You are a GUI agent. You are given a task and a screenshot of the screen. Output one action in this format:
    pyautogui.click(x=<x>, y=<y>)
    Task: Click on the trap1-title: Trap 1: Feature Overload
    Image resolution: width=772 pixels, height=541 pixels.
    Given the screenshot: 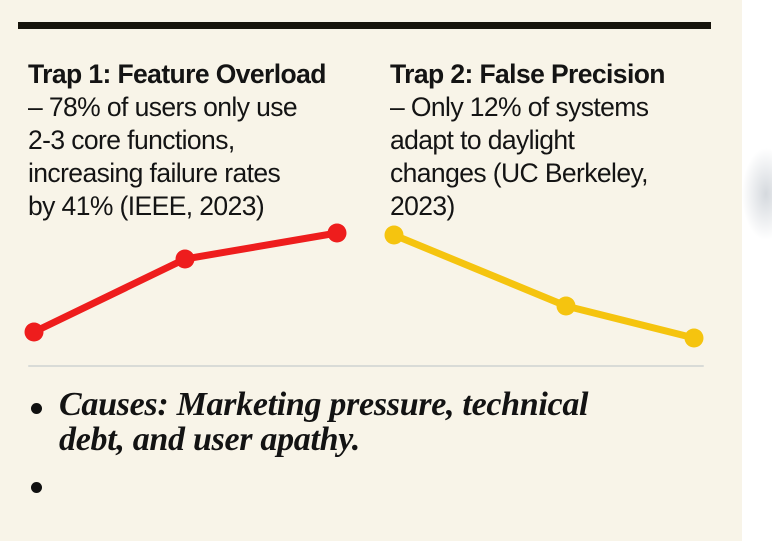 What is the action you would take?
    pyautogui.click(x=177, y=74)
    